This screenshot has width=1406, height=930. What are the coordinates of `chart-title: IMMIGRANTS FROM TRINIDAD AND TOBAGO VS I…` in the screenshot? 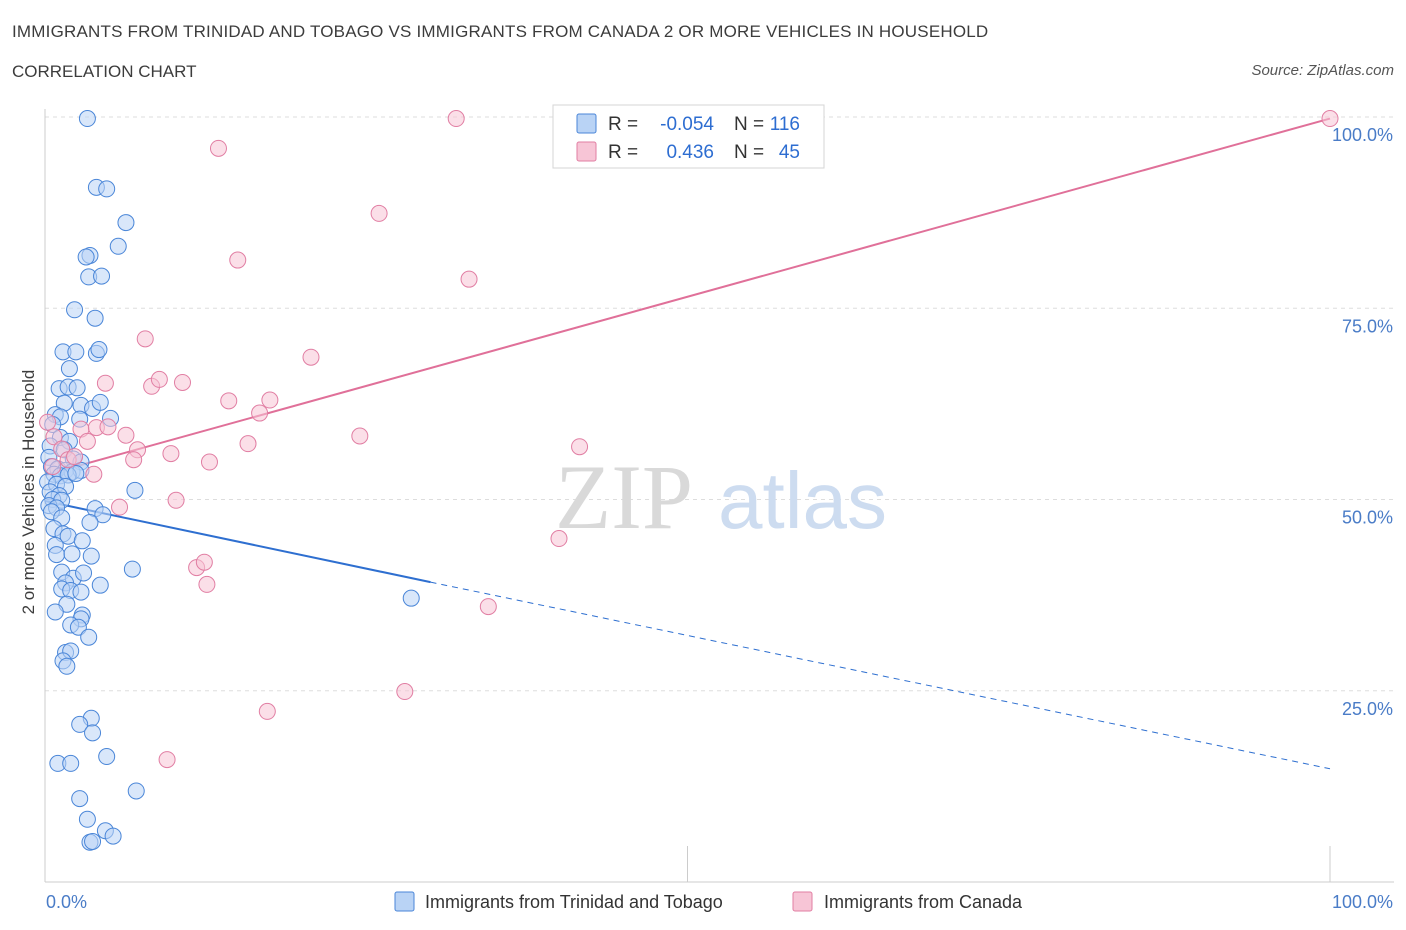 It's located at (500, 31).